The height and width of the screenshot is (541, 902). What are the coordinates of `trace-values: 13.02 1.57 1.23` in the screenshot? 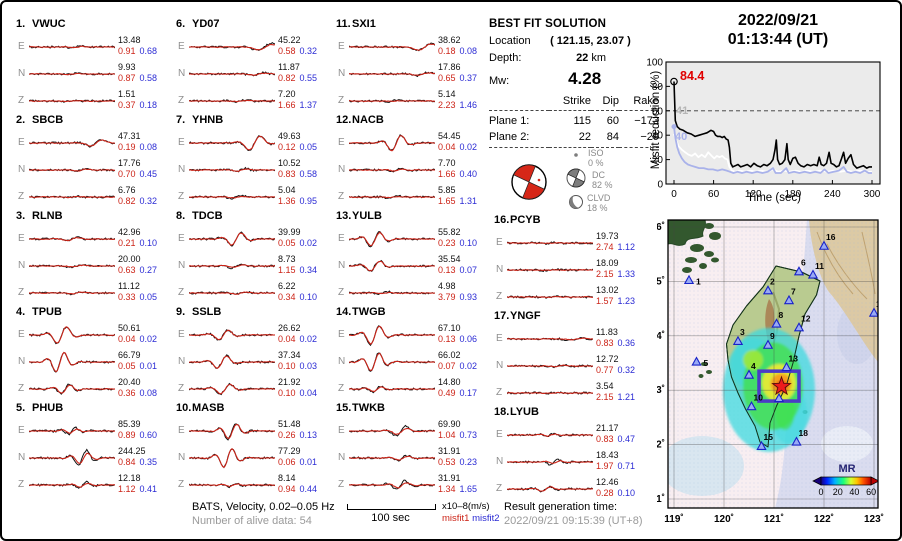 It's located at (623, 296).